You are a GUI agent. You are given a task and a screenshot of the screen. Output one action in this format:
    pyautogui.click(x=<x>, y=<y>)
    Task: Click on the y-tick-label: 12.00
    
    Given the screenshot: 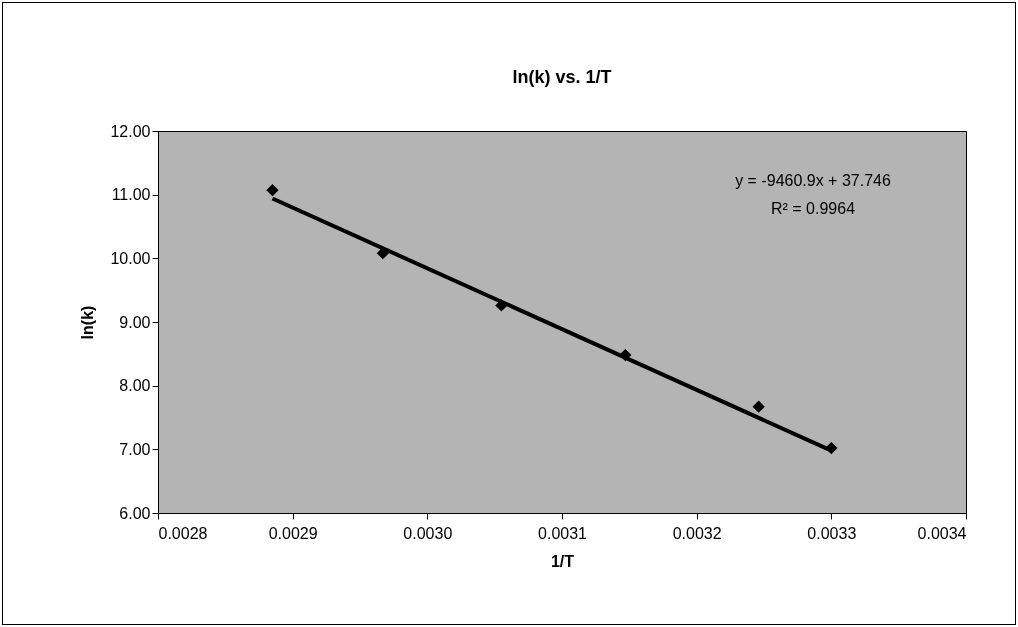 What is the action you would take?
    pyautogui.click(x=130, y=131)
    